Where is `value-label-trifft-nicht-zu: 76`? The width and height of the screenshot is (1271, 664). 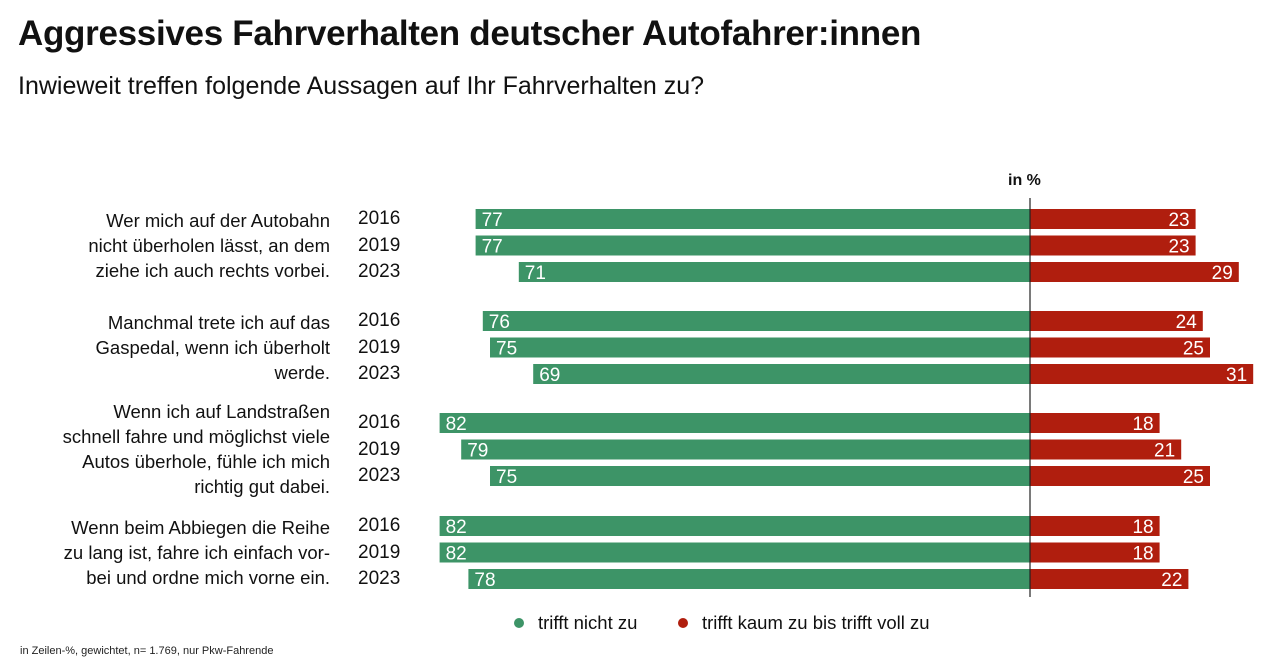
value-label-trifft-nicht-zu: 76 is located at coordinates (499, 322).